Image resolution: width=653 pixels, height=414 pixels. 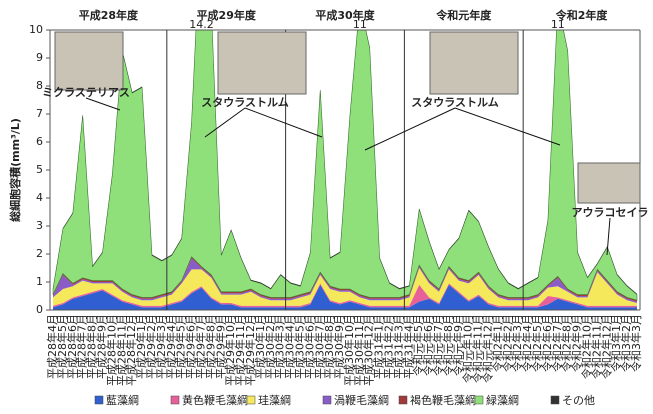 I want to click on x-tick-label: 令和3年2月, so click(x=626, y=343).